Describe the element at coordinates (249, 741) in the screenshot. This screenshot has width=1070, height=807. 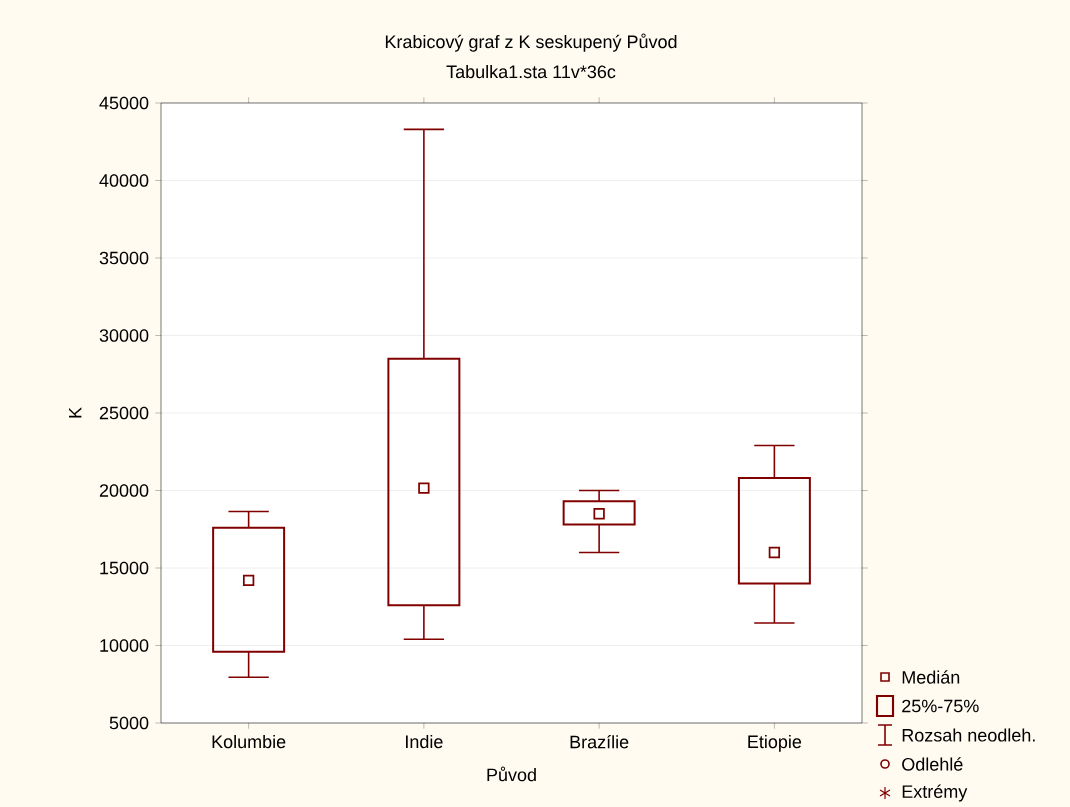
I see `x-tick-label: Kolumbie` at that location.